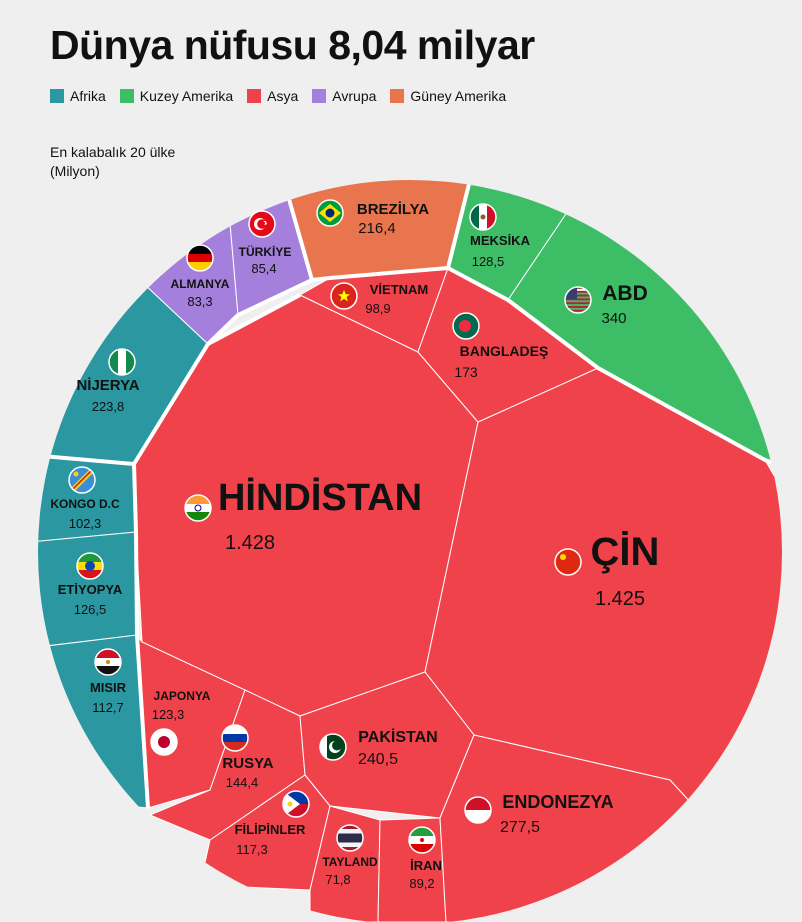 The image size is (802, 922). What do you see at coordinates (333, 747) in the screenshot?
I see `flag-pk-icon` at bounding box center [333, 747].